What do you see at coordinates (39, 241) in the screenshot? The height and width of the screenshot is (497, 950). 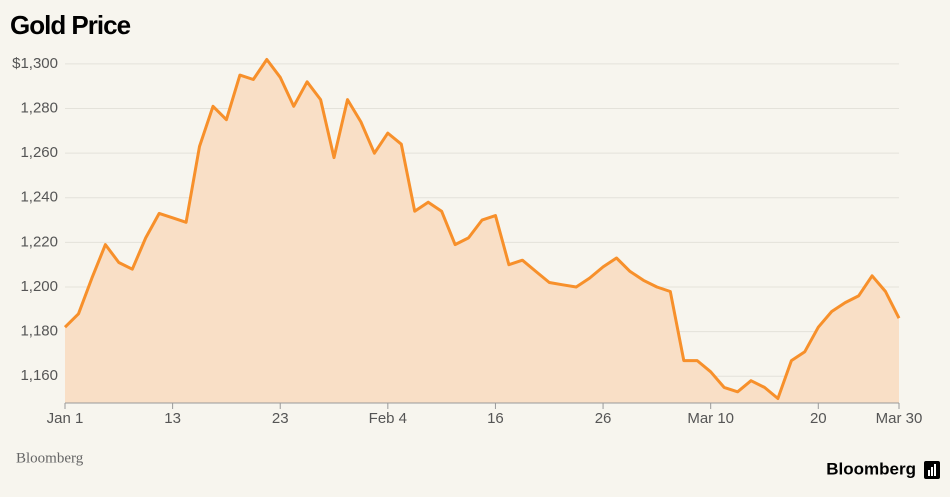 I see `y-tick-label: 1,220` at bounding box center [39, 241].